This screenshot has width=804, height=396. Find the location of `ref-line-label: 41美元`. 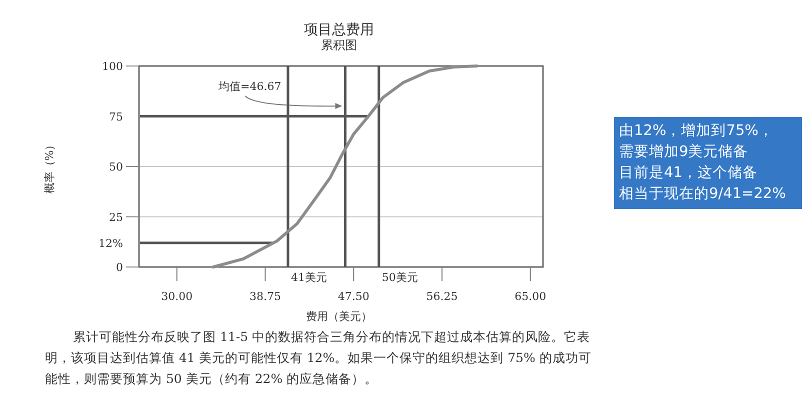

ref-line-label: 41美元 is located at coordinates (308, 277).